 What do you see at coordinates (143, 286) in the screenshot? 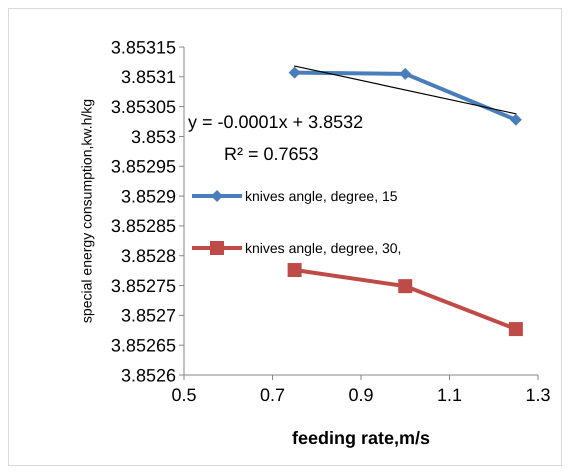
I see `y-tick-label: 3.85275` at bounding box center [143, 286].